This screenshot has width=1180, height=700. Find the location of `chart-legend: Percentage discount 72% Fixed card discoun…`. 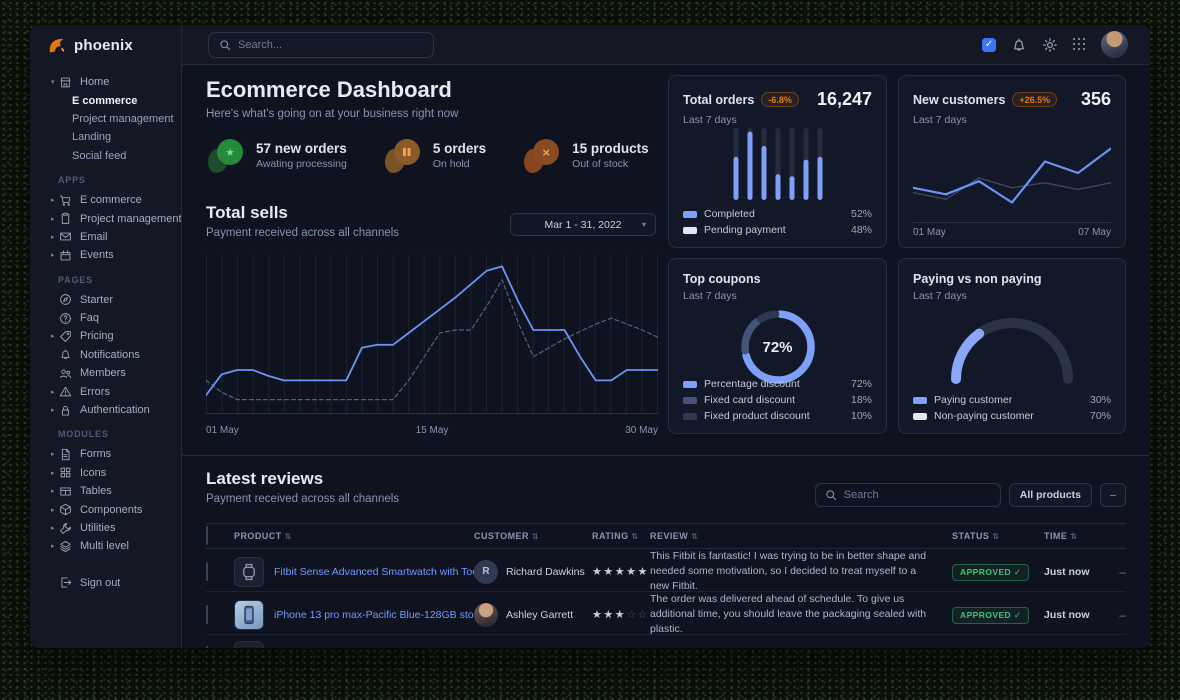

chart-legend: Percentage discount 72% Fixed card discoun… is located at coordinates (777, 398).